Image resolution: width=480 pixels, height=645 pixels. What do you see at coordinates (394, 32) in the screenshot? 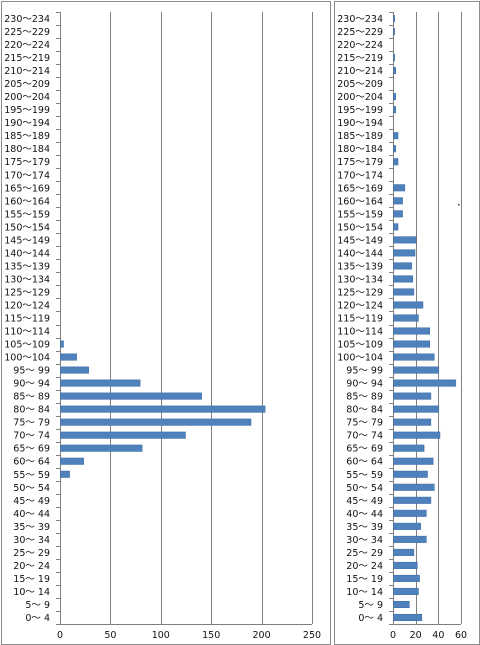
I see `bar-225〜229` at bounding box center [394, 32].